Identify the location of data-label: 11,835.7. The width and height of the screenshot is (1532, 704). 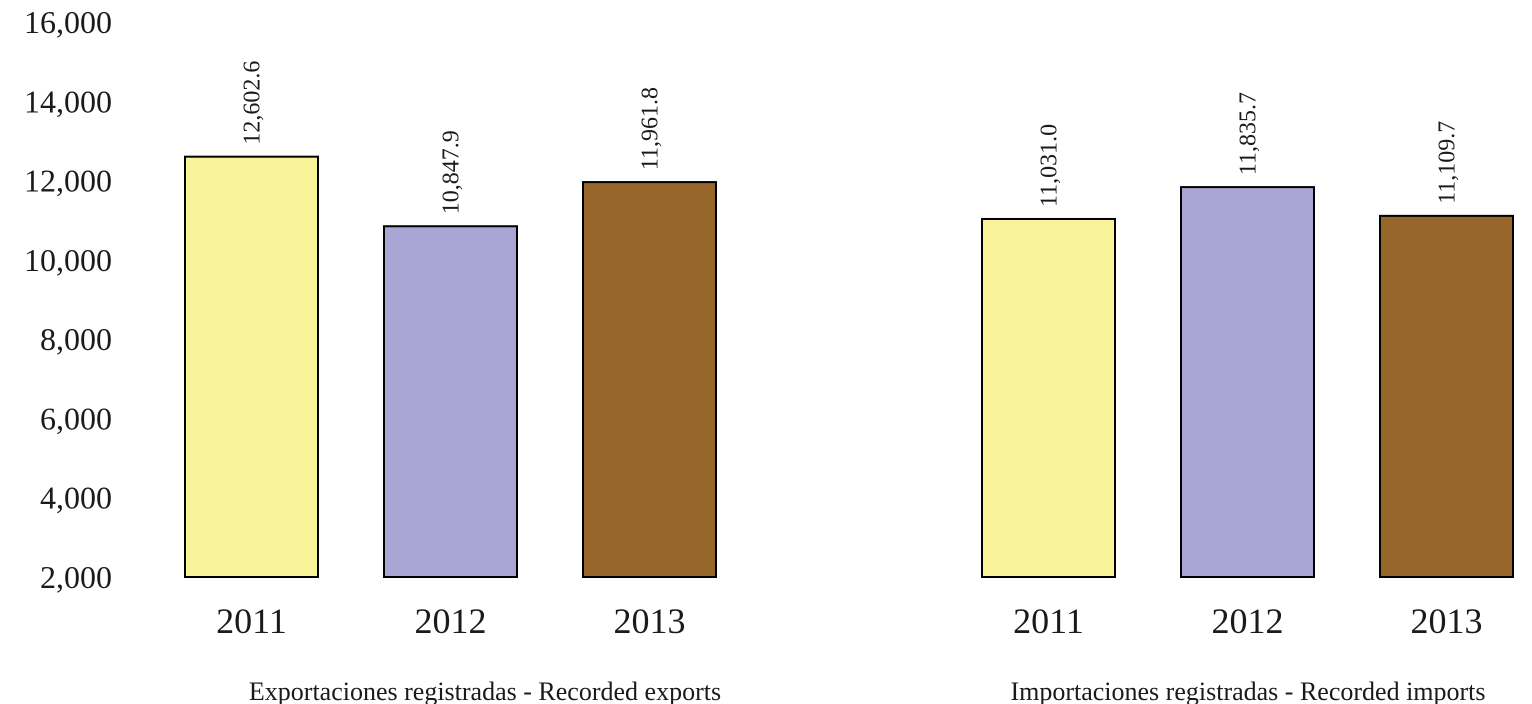
(1249, 133).